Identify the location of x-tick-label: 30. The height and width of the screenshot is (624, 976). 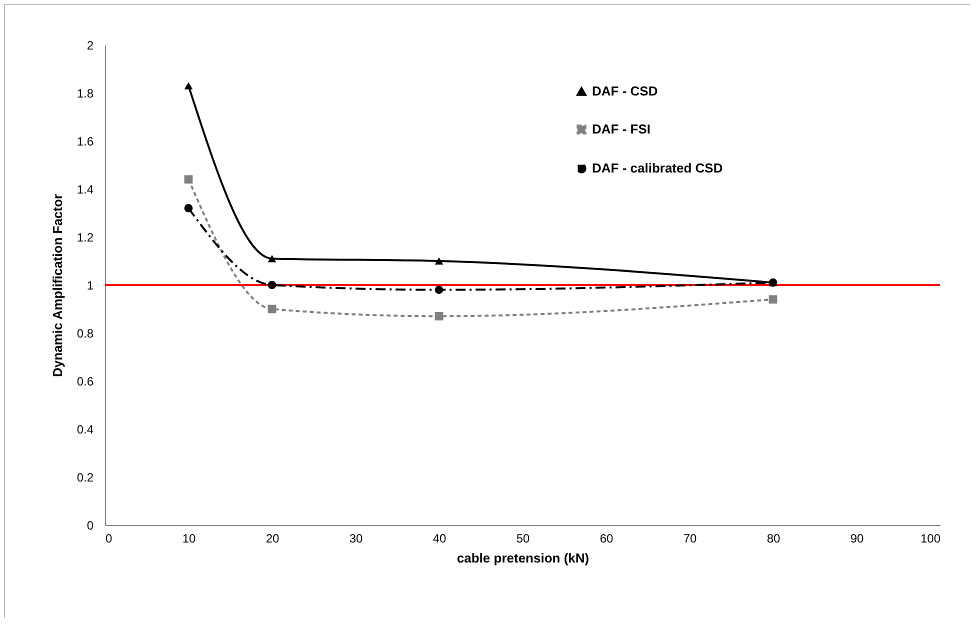
(356, 539).